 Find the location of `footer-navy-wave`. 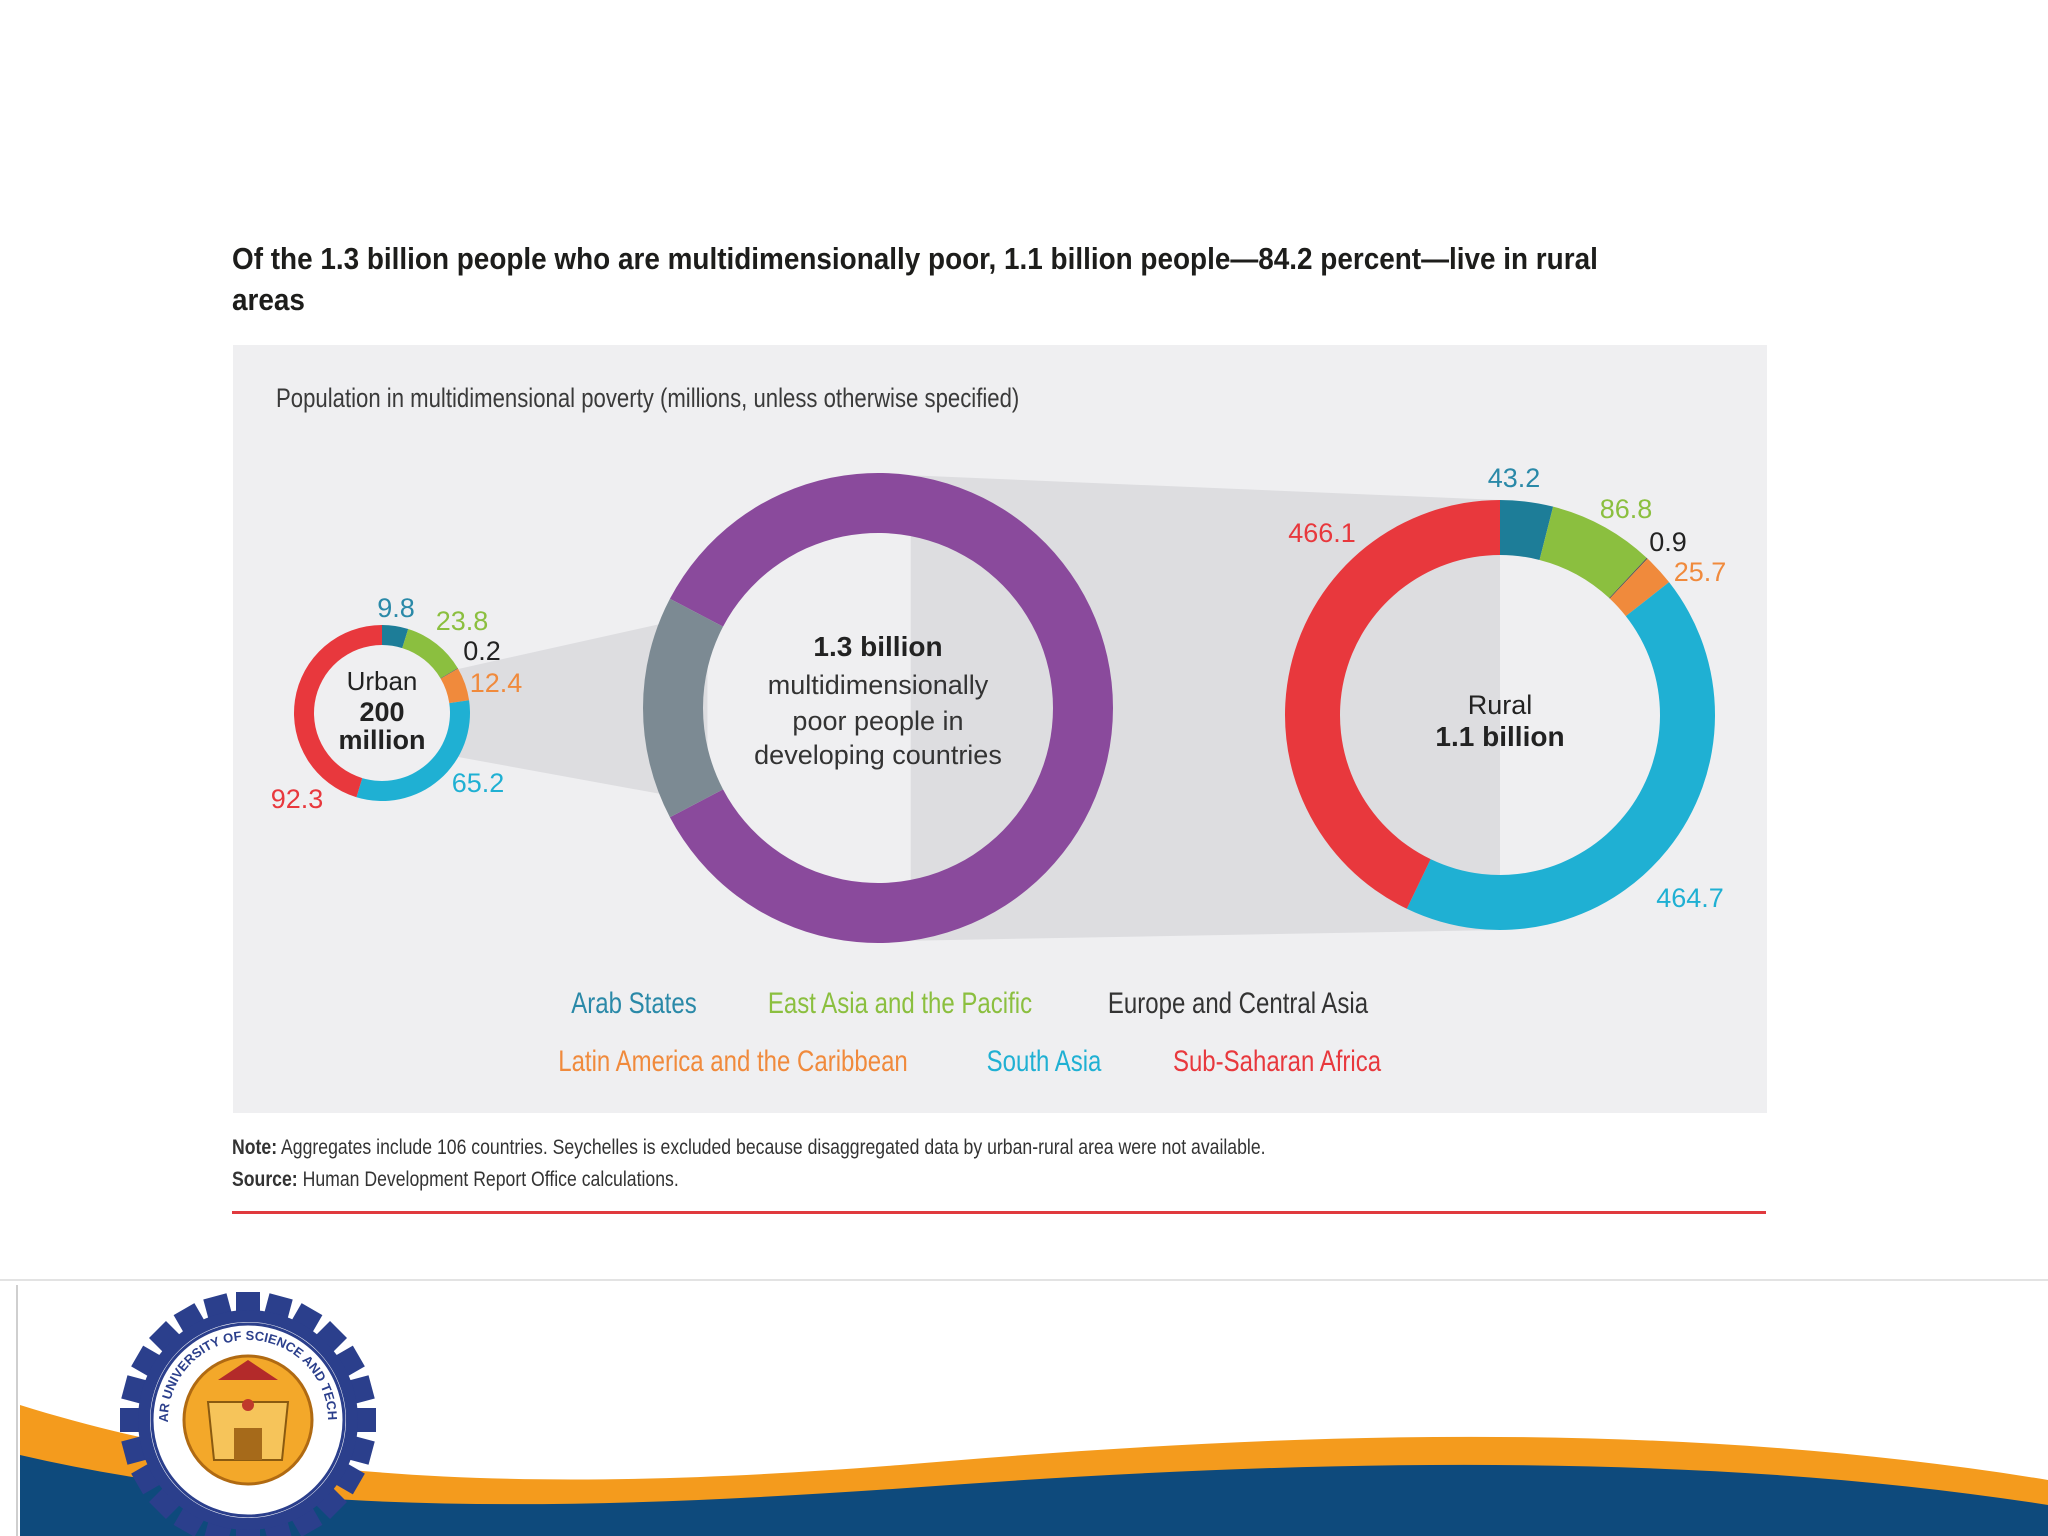

footer-navy-wave is located at coordinates (1034, 1495).